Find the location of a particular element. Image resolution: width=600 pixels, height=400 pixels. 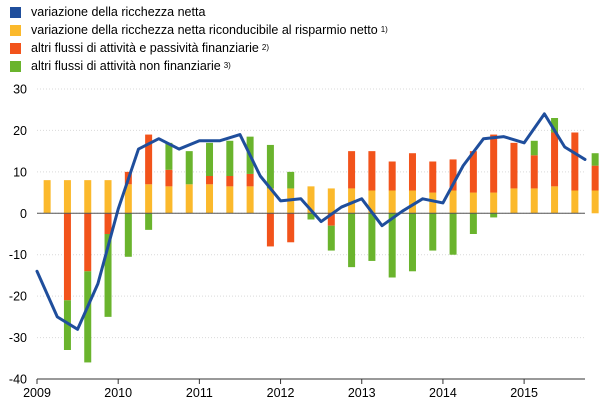

x-tick-labels: 2009 2010 2011 2012 2013 2014 2015 is located at coordinates (280, 393).